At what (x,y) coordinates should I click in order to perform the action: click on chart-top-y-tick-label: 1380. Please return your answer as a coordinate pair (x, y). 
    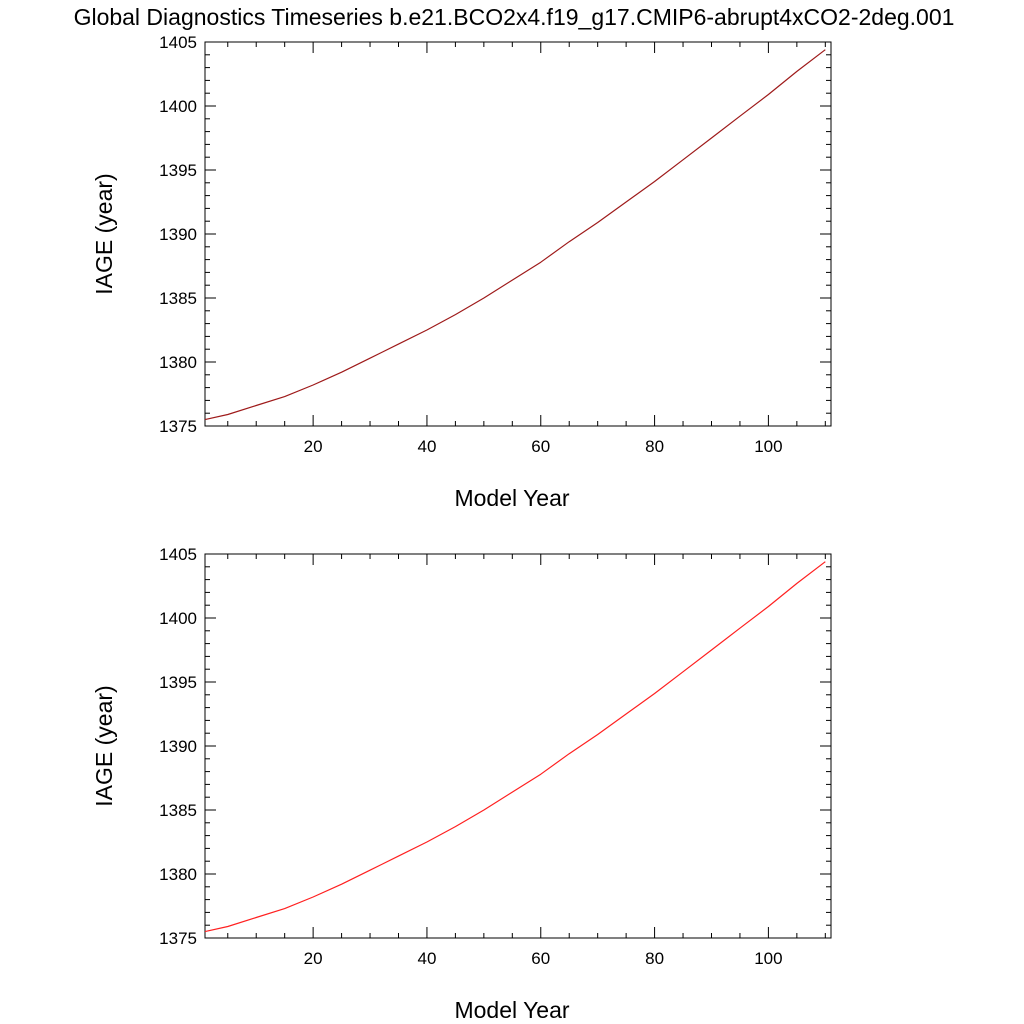
    Looking at the image, I should click on (178, 362).